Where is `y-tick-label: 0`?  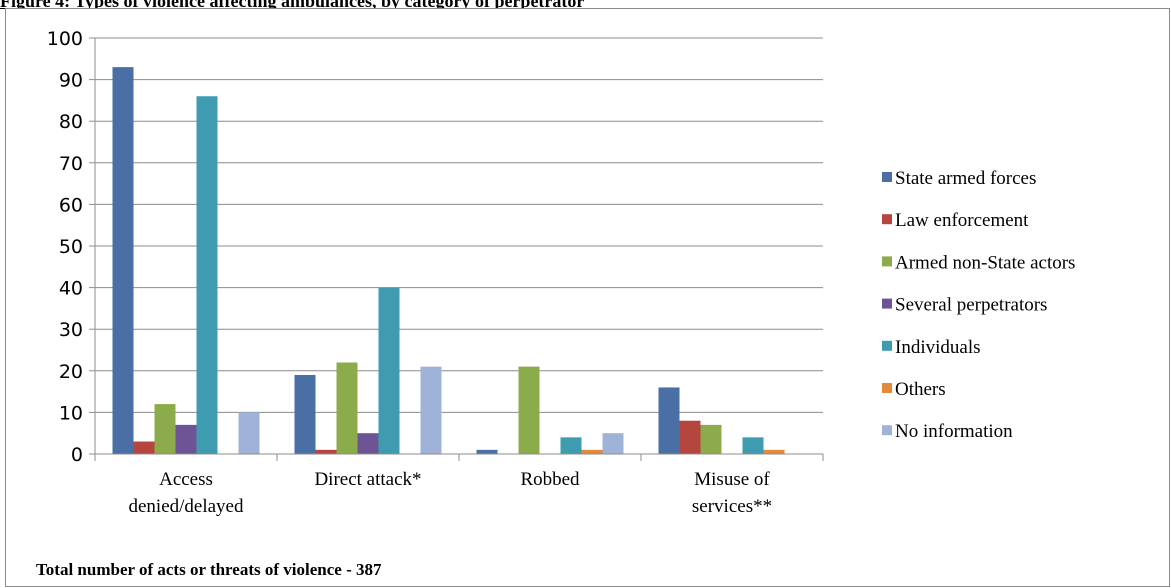 y-tick-label: 0 is located at coordinates (77, 455).